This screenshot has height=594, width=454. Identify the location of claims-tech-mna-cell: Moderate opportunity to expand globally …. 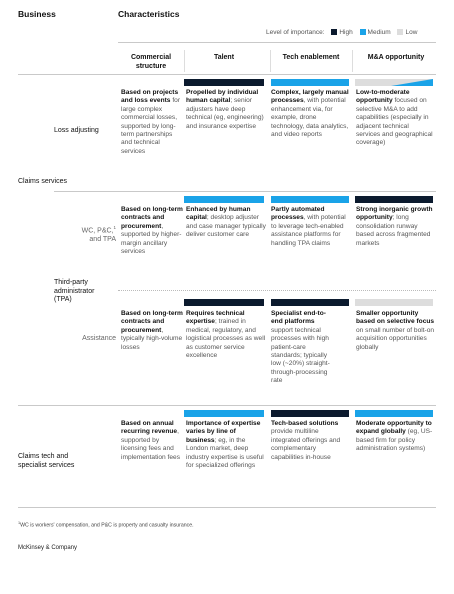
(394, 436).